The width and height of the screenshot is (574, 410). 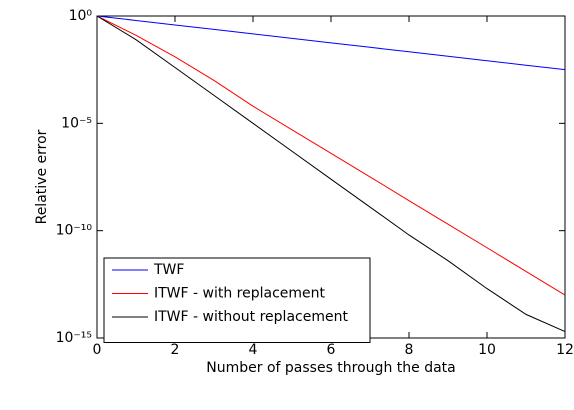 I want to click on series-line, so click(x=331, y=43).